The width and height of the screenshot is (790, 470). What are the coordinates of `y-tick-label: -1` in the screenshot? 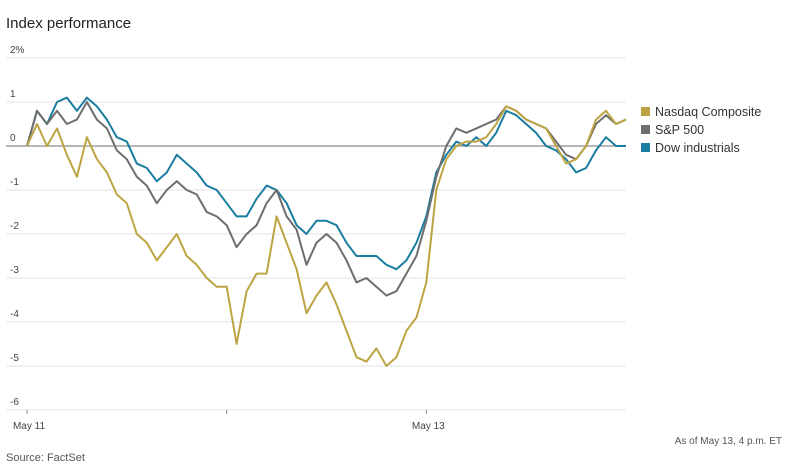 It's located at (14, 182).